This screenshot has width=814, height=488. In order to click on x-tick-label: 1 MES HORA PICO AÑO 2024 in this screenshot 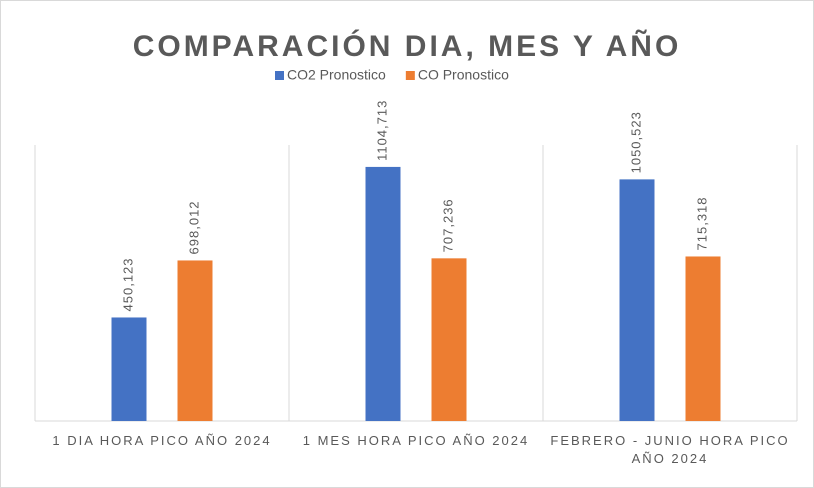, I will do `click(416, 440)`.